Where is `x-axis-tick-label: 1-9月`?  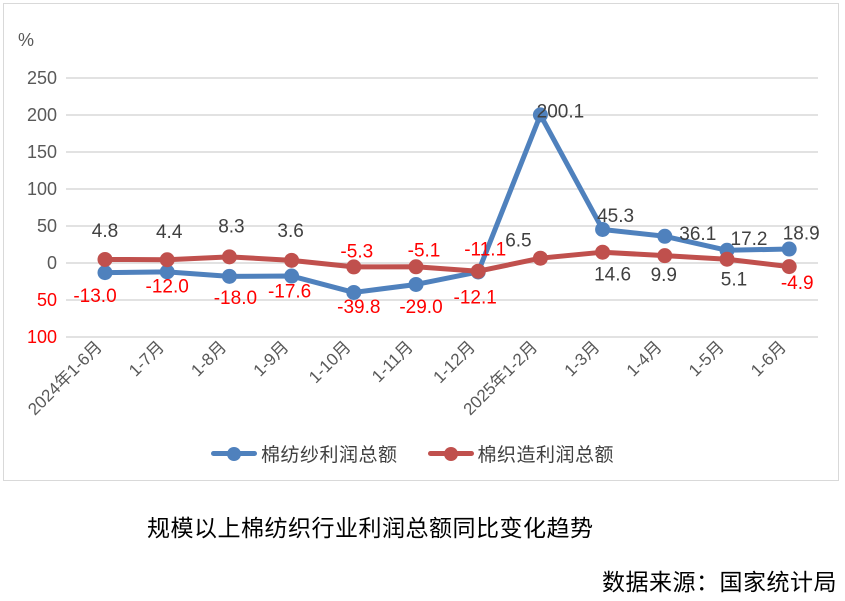 x-axis-tick-label: 1-9月 is located at coordinates (271, 358).